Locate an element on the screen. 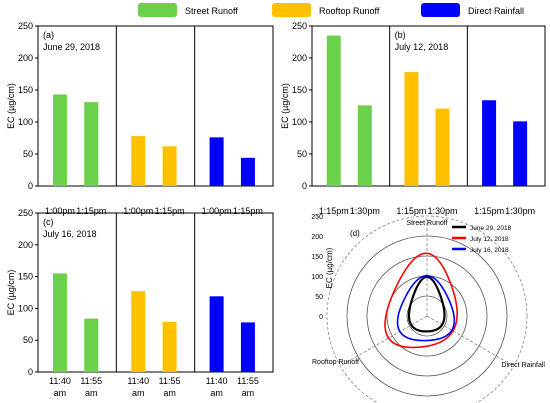 This screenshot has width=550, height=403. radar-legend-label: July 16, 2018 is located at coordinates (489, 250).